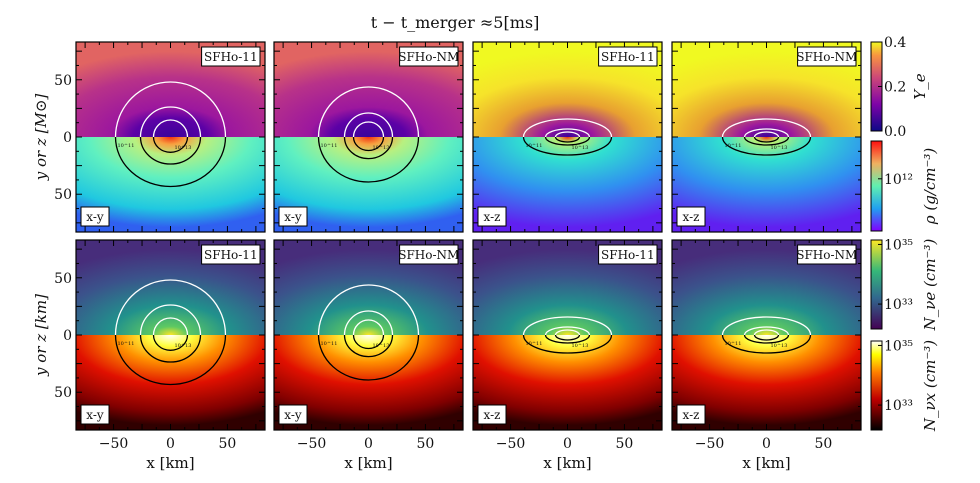 The width and height of the screenshot is (980, 483). Describe the element at coordinates (904, 385) in the screenshot. I see `colorbar-3: 10³³ 10³⁵ N_νx (cm⁻³)` at that location.